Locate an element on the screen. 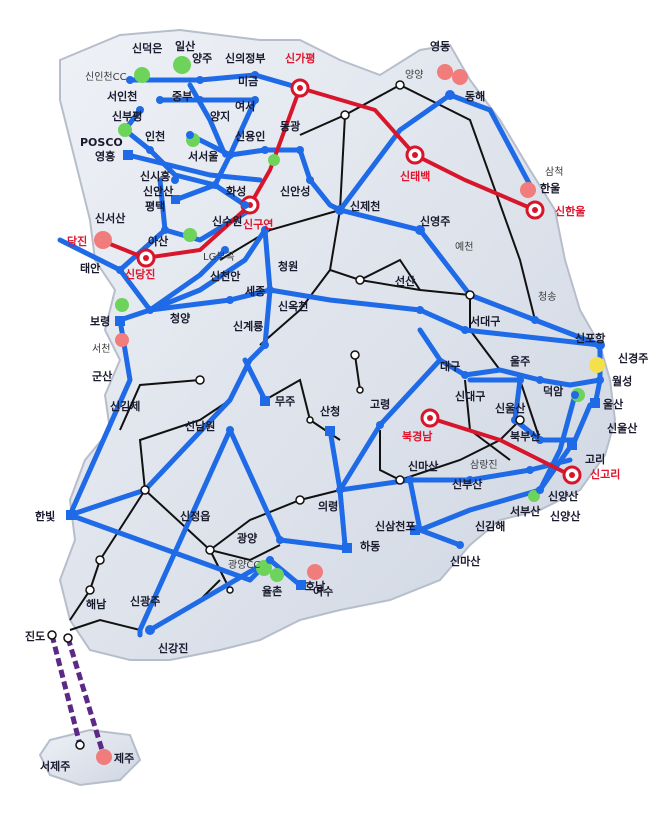 The height and width of the screenshot is (821, 664). label-samcheok: 삼척 is located at coordinates (554, 172).